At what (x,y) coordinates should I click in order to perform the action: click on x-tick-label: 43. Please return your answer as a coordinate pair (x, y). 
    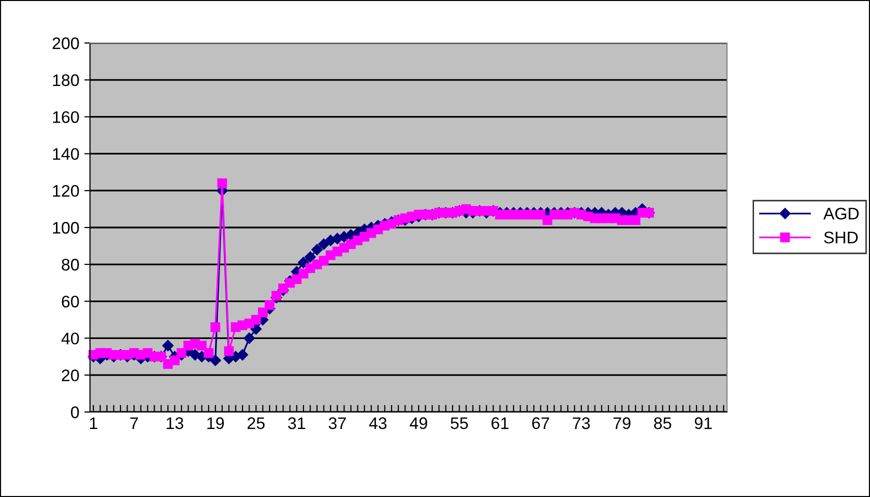
    Looking at the image, I should click on (378, 423).